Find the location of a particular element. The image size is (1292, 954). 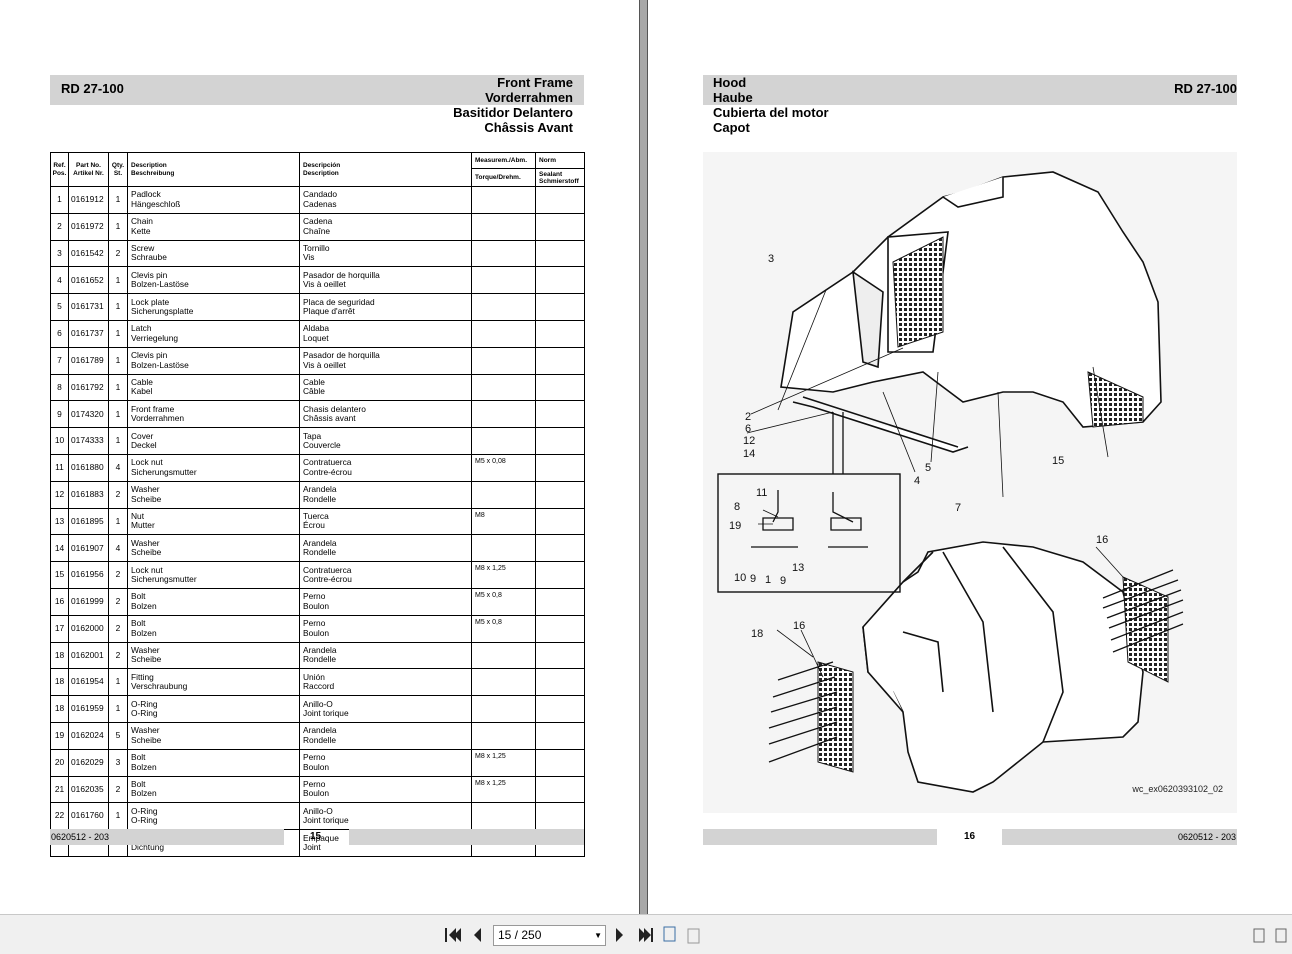

figure-caption: wc_ex0620393102_02 is located at coordinates (1177, 789).